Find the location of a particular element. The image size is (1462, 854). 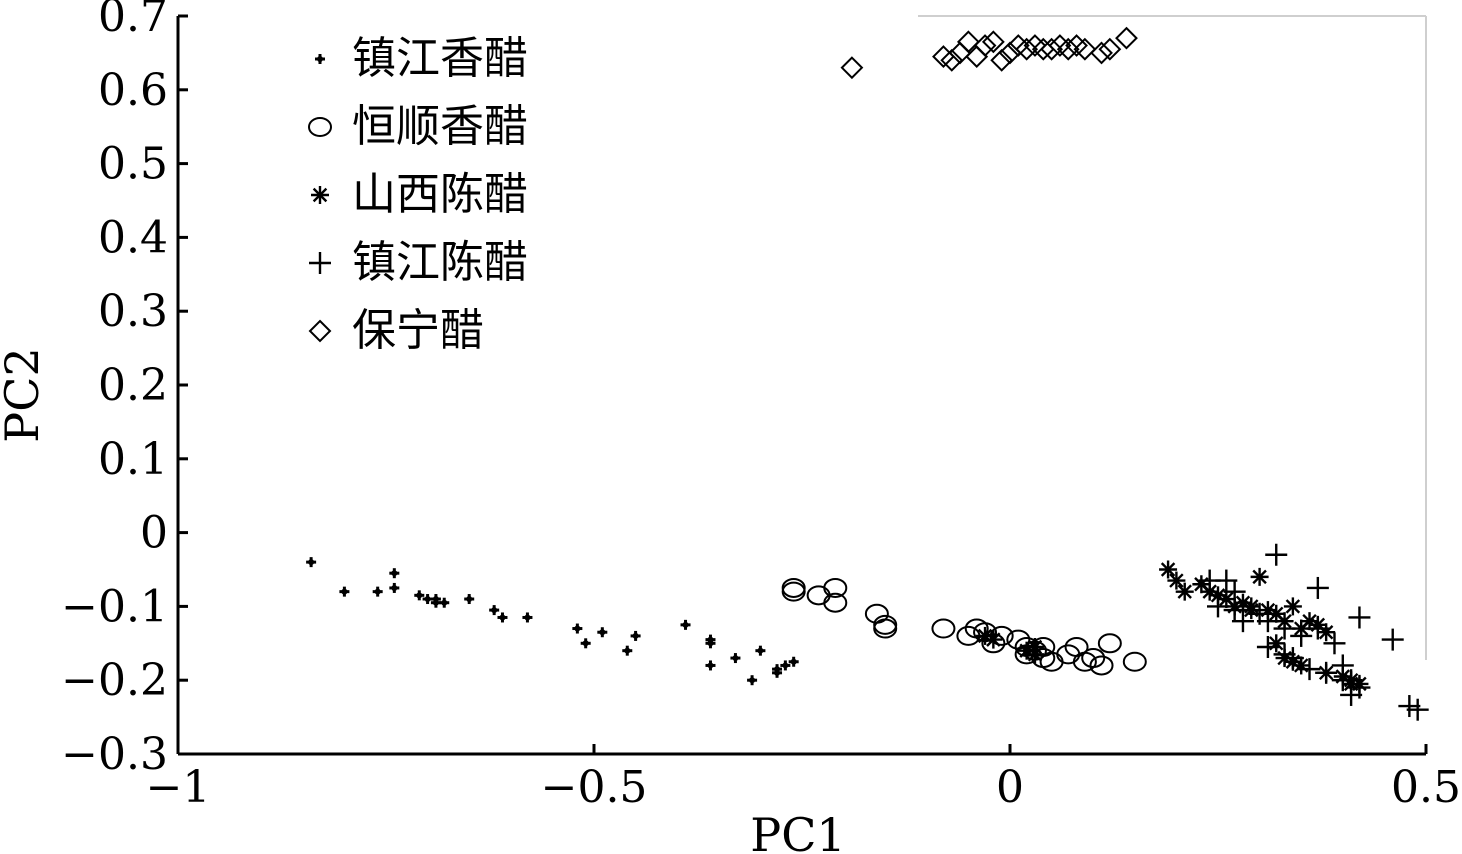

y-tick-label: −0.1 is located at coordinates (114, 606).